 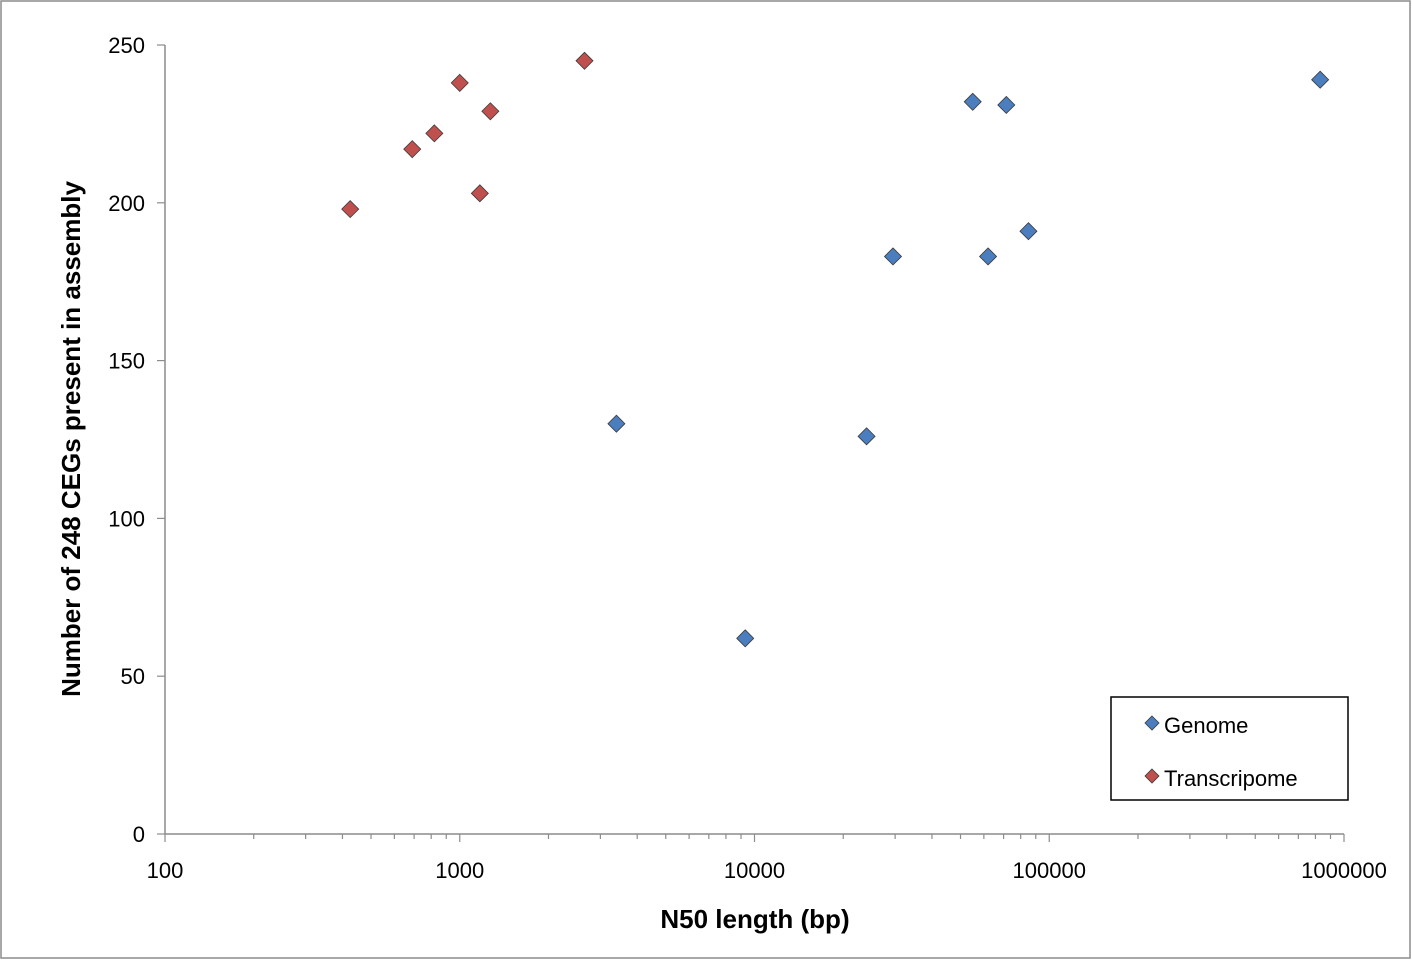 What do you see at coordinates (126, 518) in the screenshot?
I see `y-tick-label: 100` at bounding box center [126, 518].